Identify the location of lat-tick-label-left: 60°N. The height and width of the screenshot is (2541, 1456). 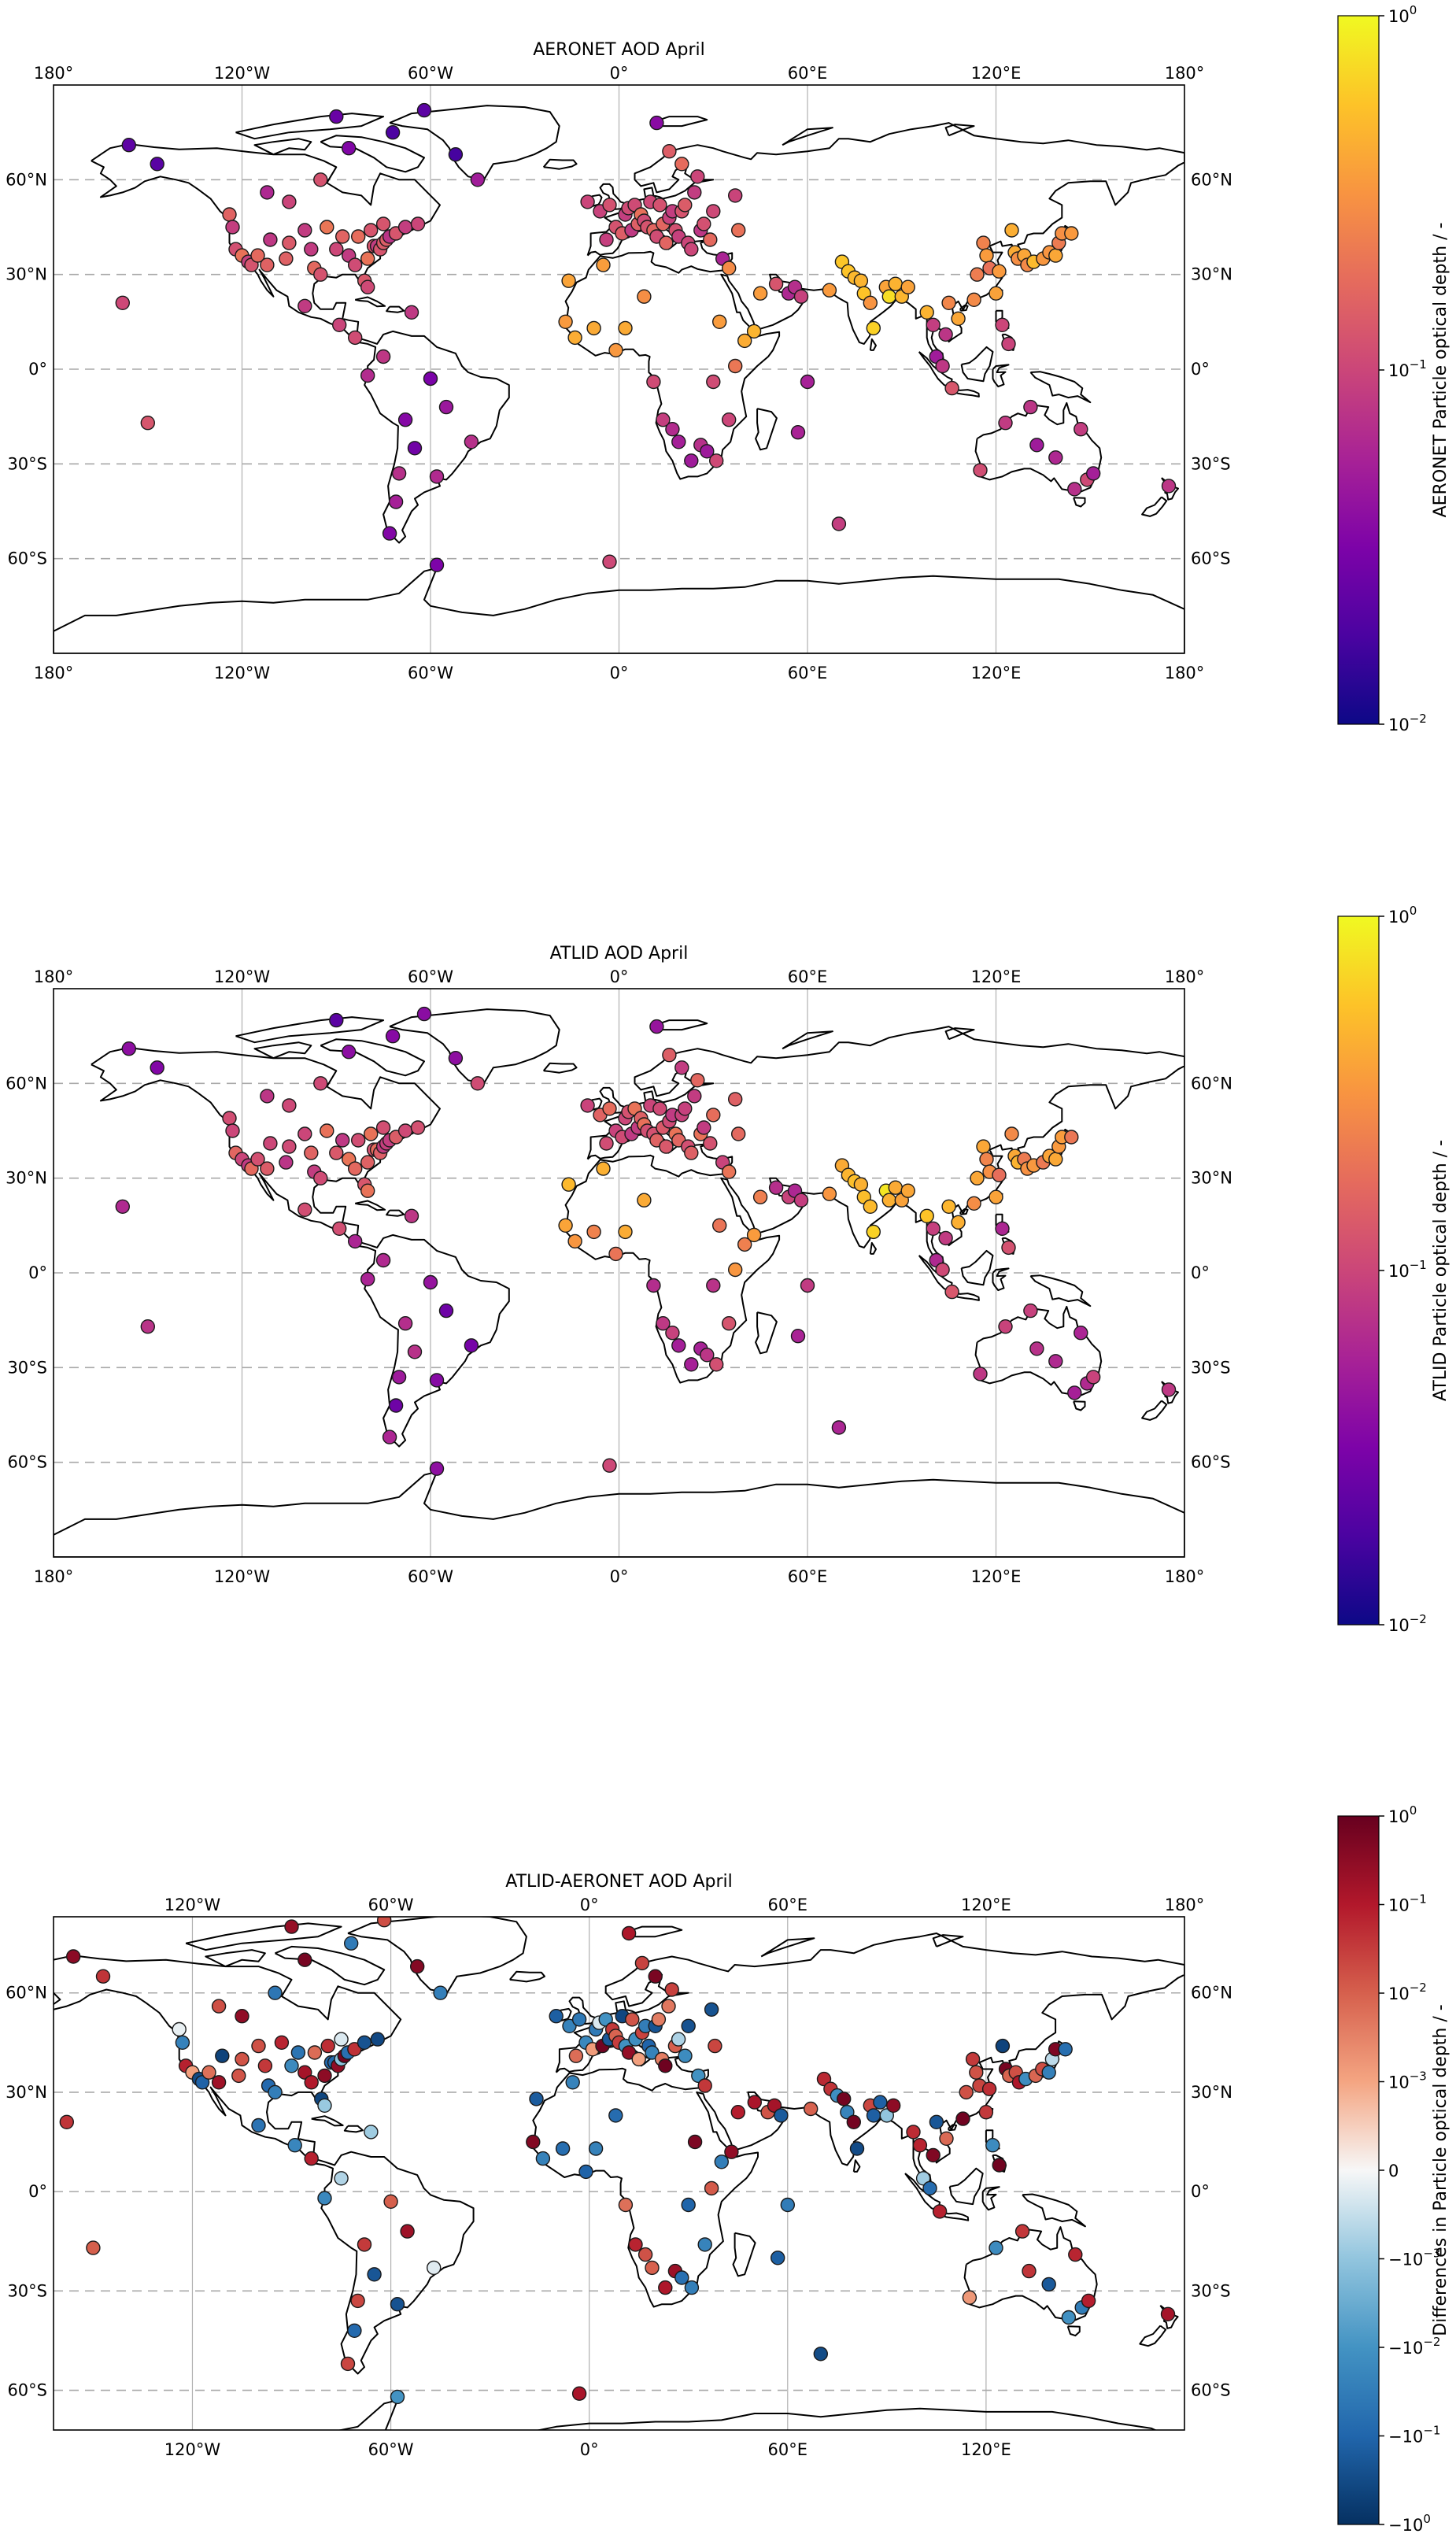
(26, 1993).